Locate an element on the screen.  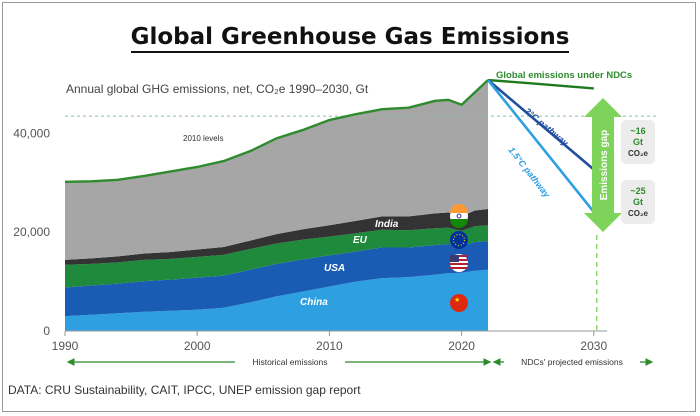
eu-area is located at coordinates (277, 256).